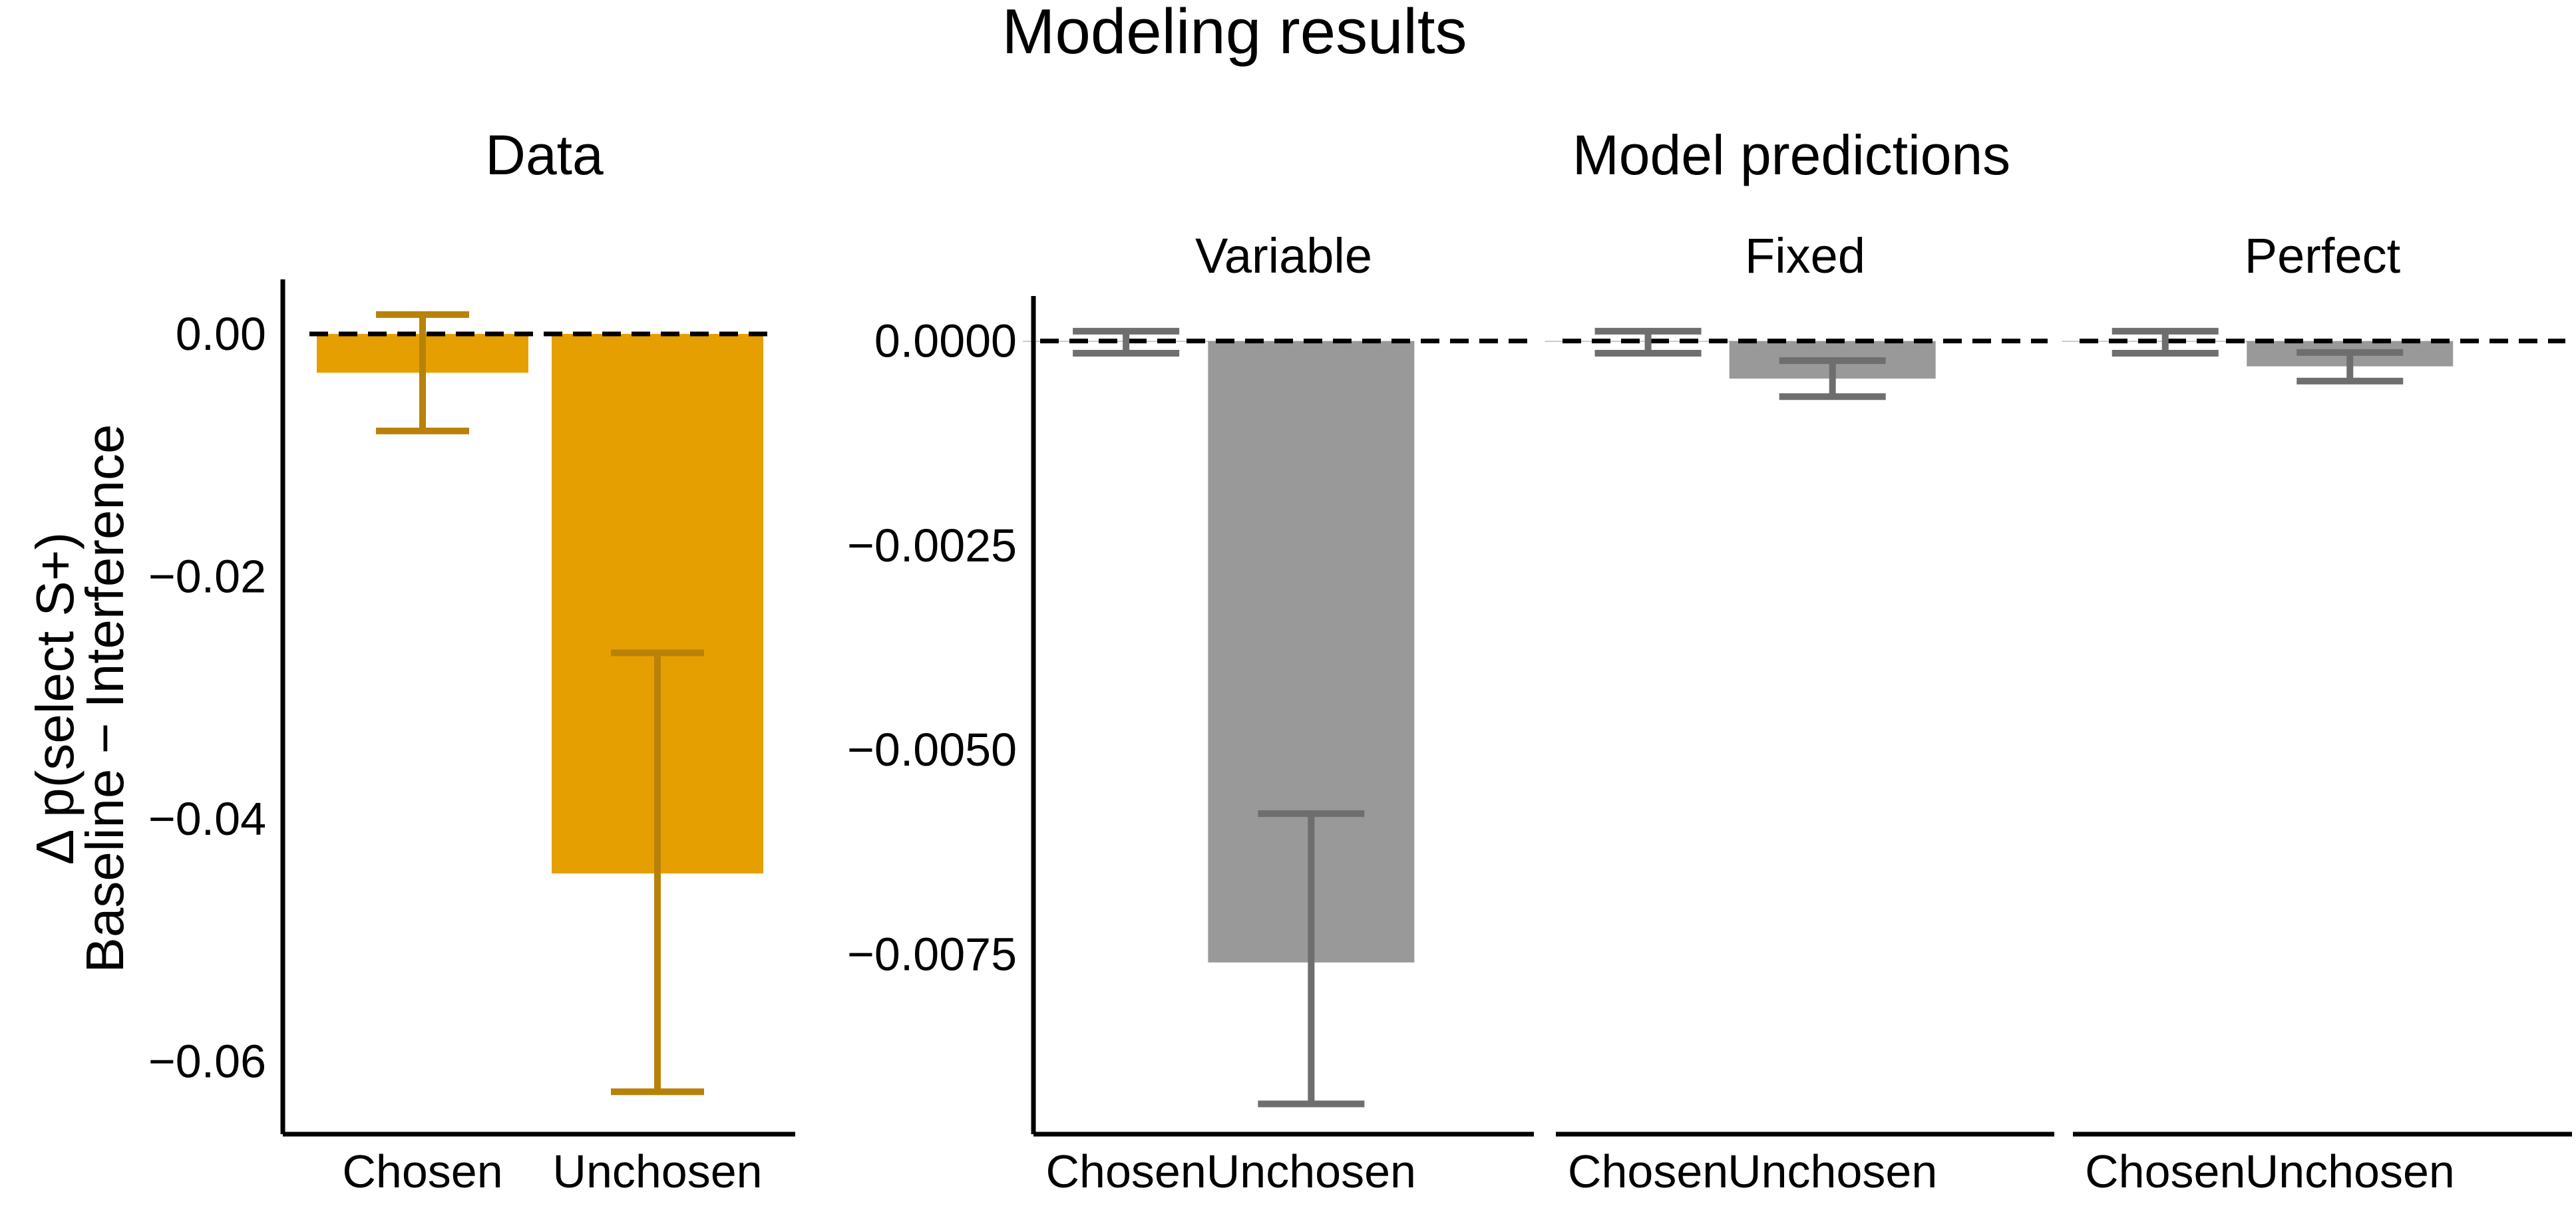 The image size is (2576, 1212). I want to click on y-tick-label: −0.0050, so click(932, 750).